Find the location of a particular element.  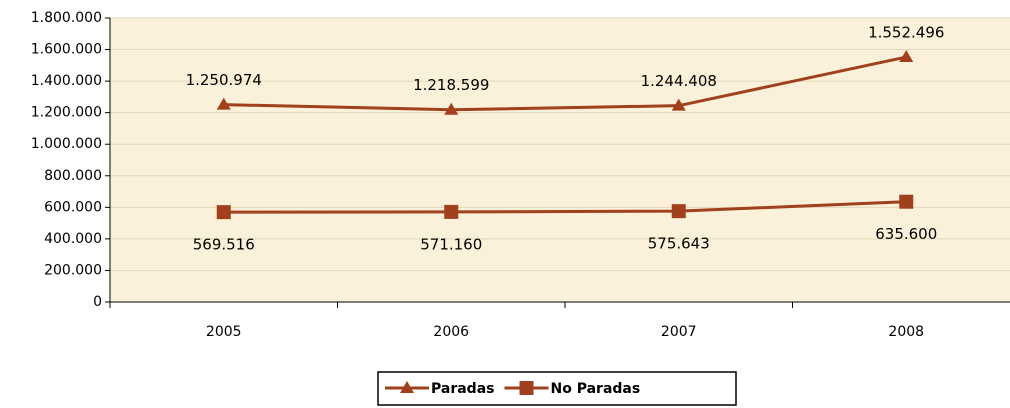

x-tick-label: 2008 is located at coordinates (906, 332).